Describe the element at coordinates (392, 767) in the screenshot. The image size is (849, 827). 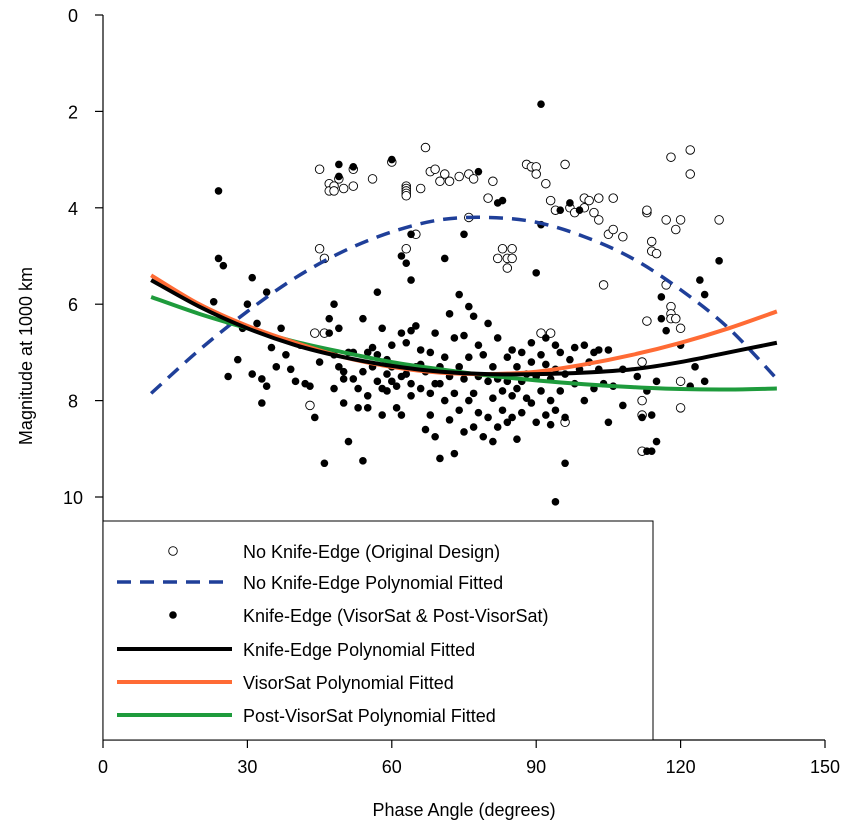
I see `x-tick-label: 60` at that location.